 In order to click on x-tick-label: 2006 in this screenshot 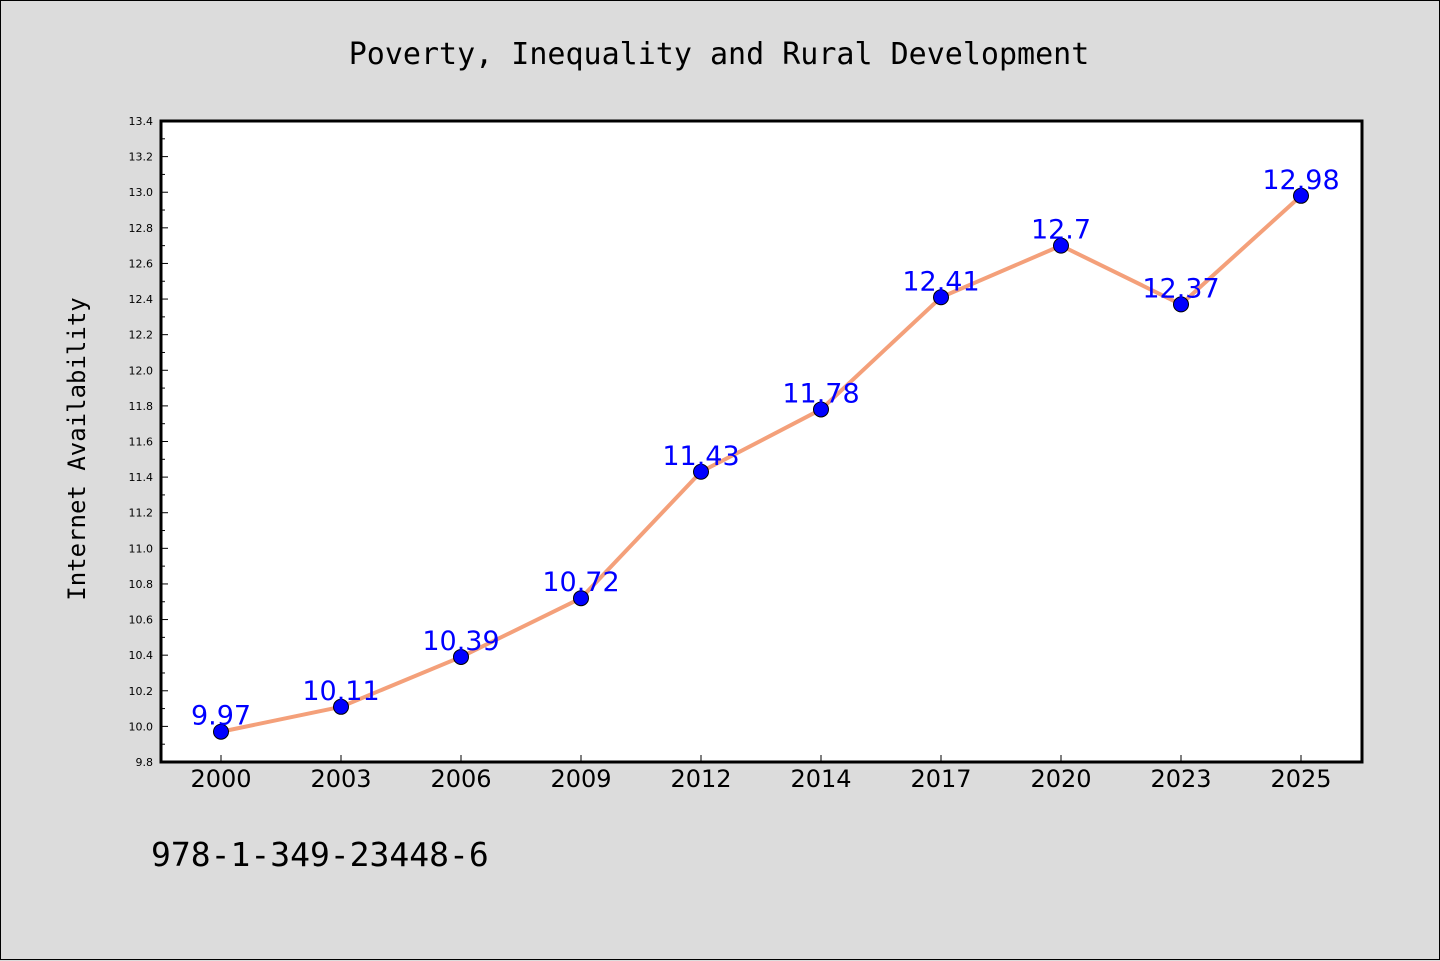, I will do `click(460, 779)`.